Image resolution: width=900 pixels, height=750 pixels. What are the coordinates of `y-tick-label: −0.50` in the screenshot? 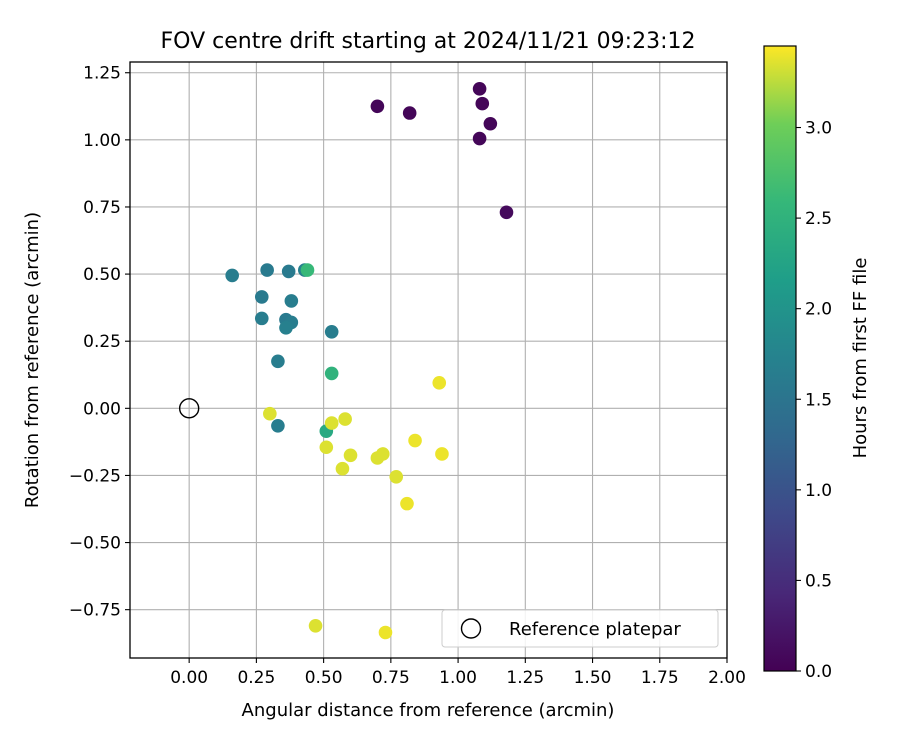 It's located at (95, 544).